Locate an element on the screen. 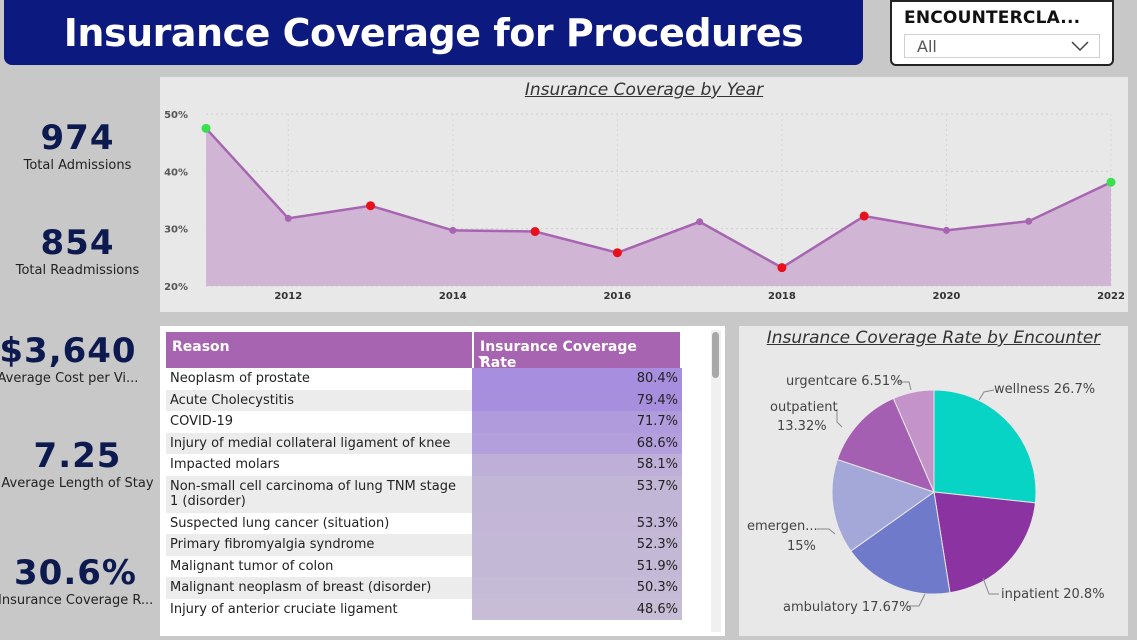 The height and width of the screenshot is (640, 1137). table-row: Suspected lung cancer (situation) 53.3% is located at coordinates (424, 523).